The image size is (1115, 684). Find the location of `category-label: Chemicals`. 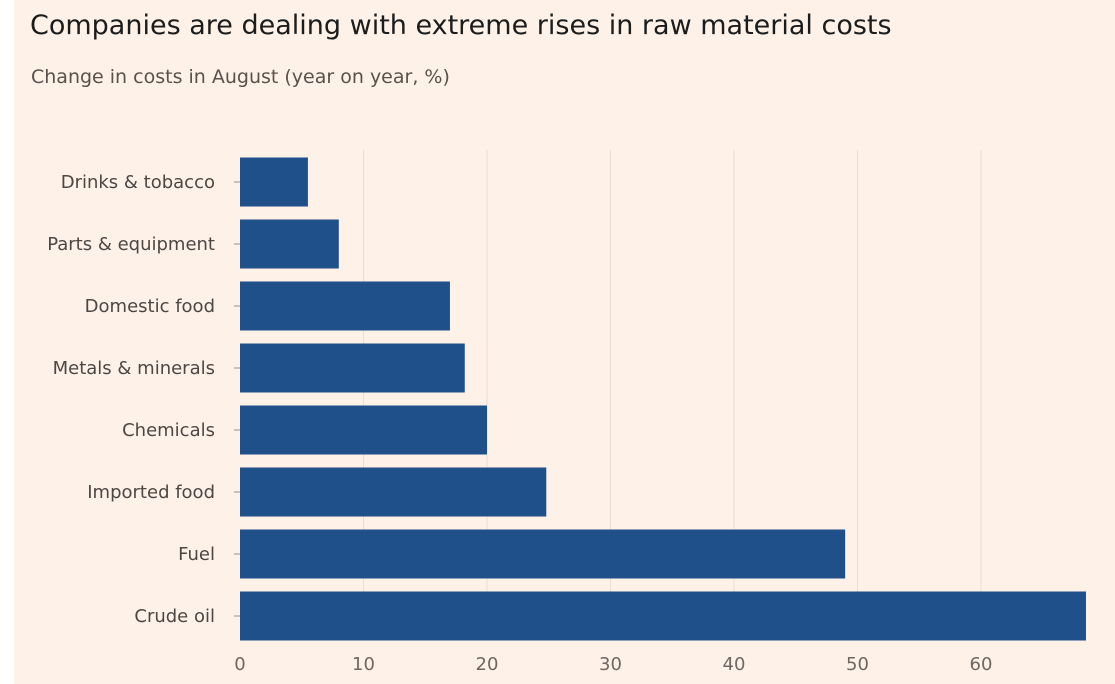

category-label: Chemicals is located at coordinates (168, 430).